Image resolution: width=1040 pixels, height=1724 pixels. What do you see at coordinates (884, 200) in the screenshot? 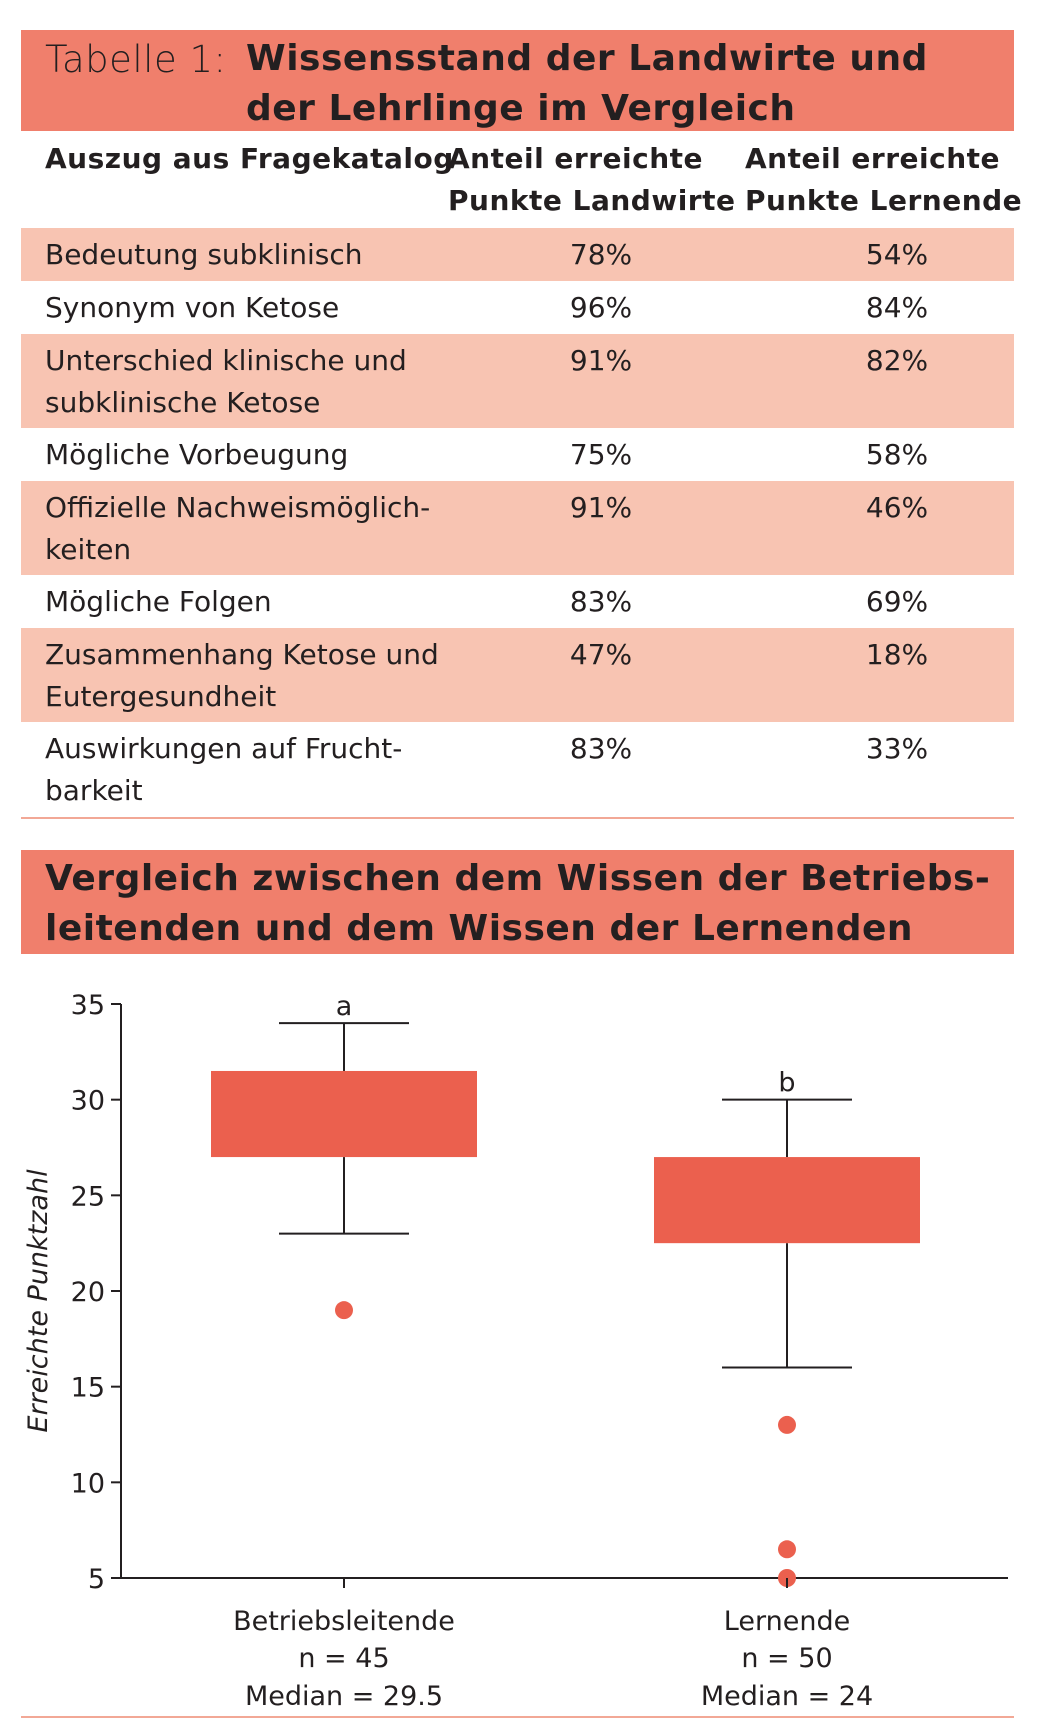
I see `header-line: Punkte Lernende` at bounding box center [884, 200].